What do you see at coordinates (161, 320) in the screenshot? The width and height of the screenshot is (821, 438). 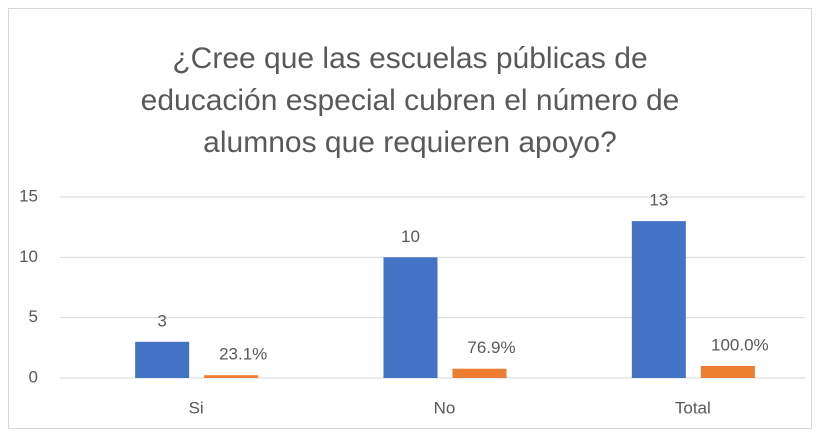 I see `data-label: 3` at bounding box center [161, 320].